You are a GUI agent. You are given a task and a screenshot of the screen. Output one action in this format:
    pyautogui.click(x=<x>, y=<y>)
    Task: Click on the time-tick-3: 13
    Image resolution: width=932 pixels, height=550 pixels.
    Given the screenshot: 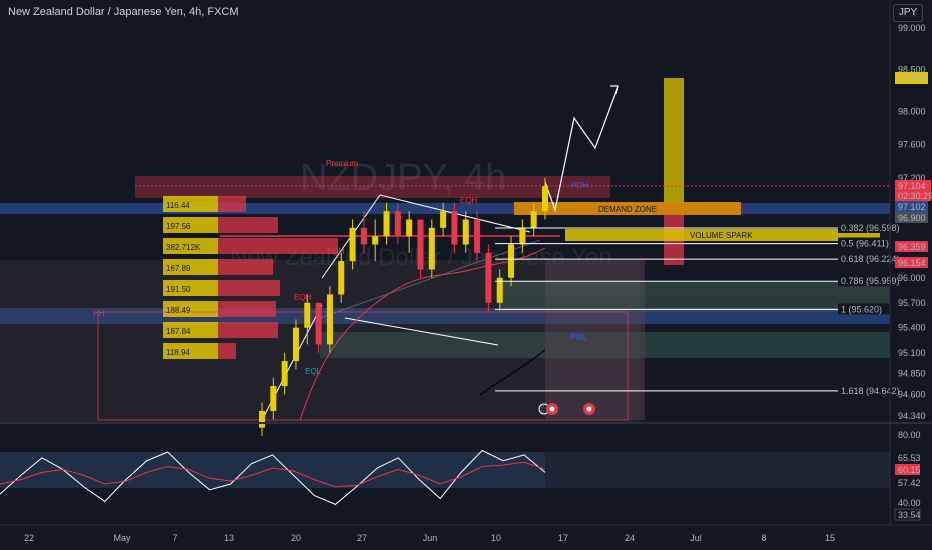 What is the action you would take?
    pyautogui.click(x=229, y=538)
    